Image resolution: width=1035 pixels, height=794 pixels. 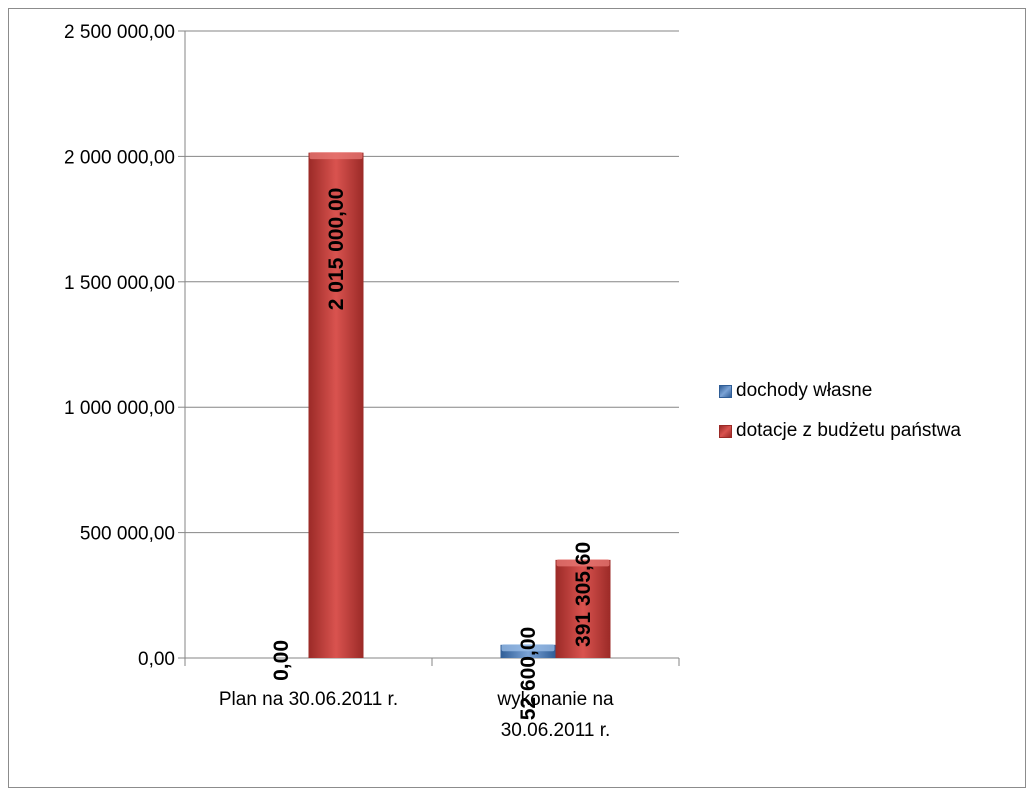 I want to click on legend-item-dotacje: dotacje z budżetu państwa, so click(x=840, y=430).